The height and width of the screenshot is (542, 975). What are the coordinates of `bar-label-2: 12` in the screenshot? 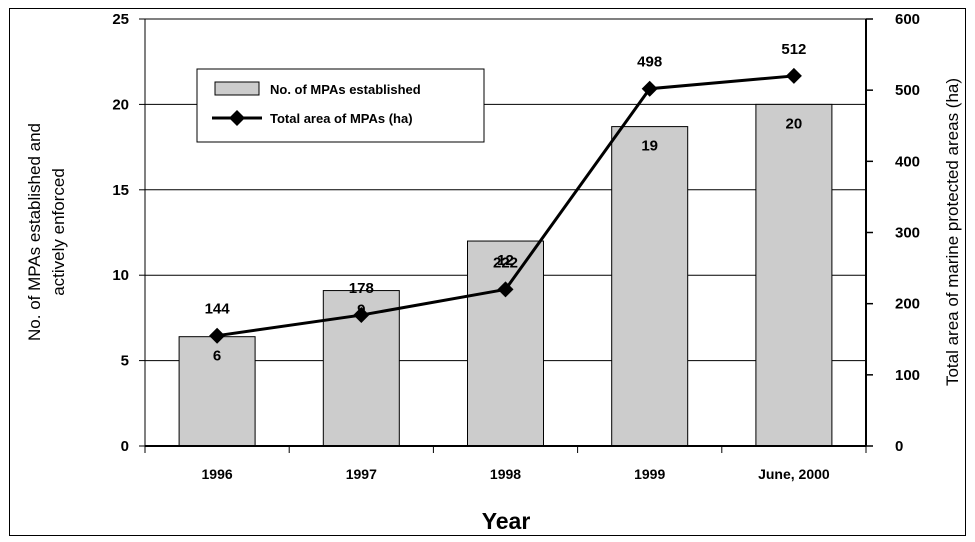 It's located at (505, 260).